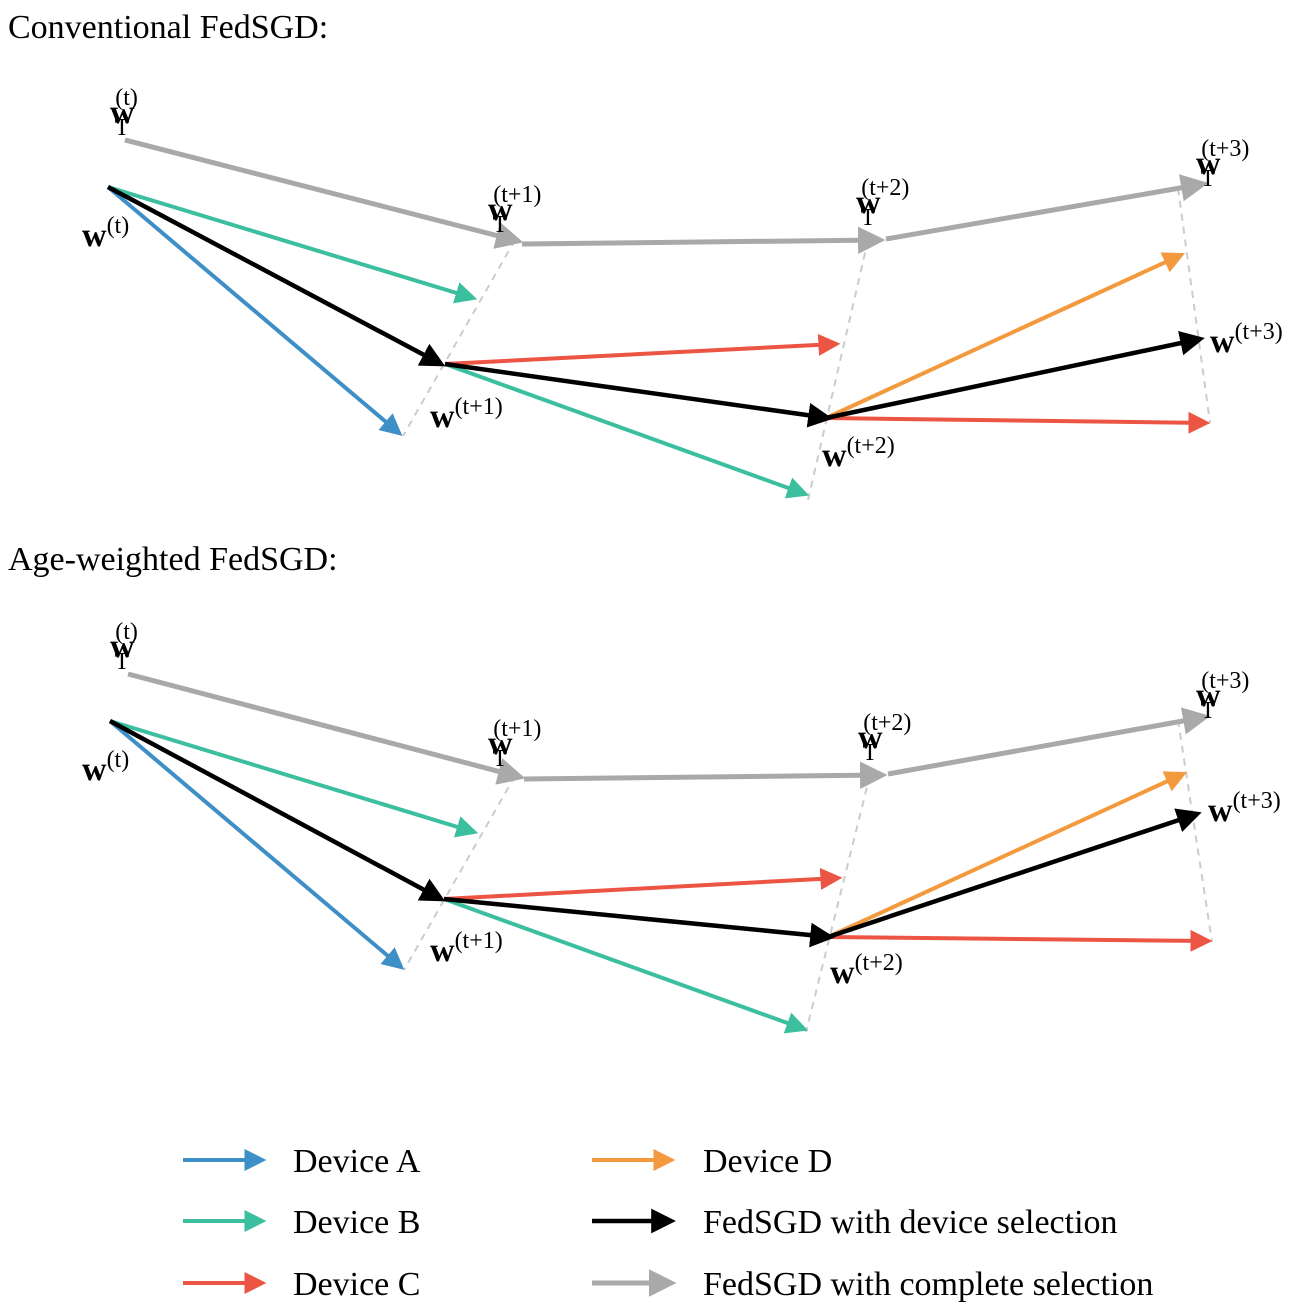  I want to click on panel-title: Age-weighted FedSGD:, so click(173, 559).